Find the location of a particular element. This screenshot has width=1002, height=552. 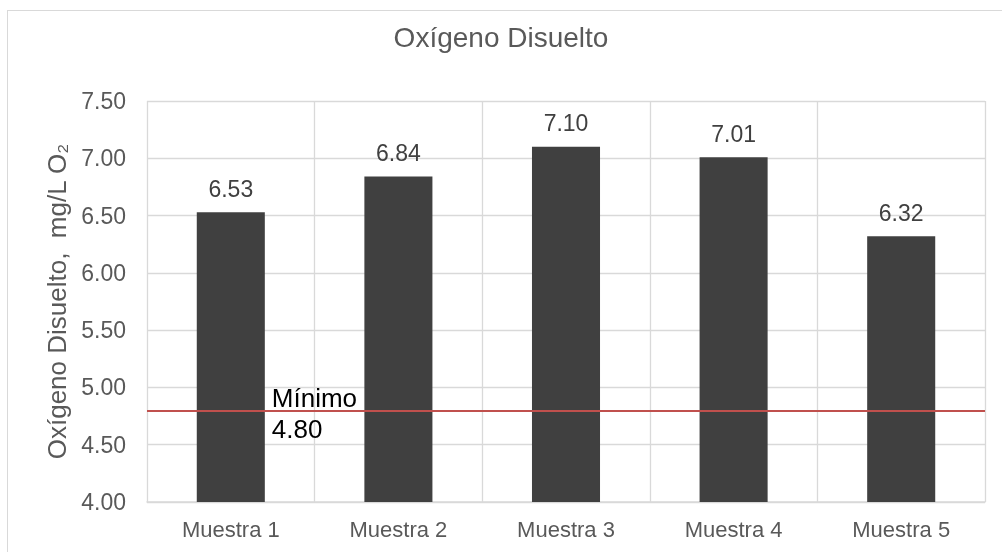

y-tick-label: 5.00 is located at coordinates (103, 387).